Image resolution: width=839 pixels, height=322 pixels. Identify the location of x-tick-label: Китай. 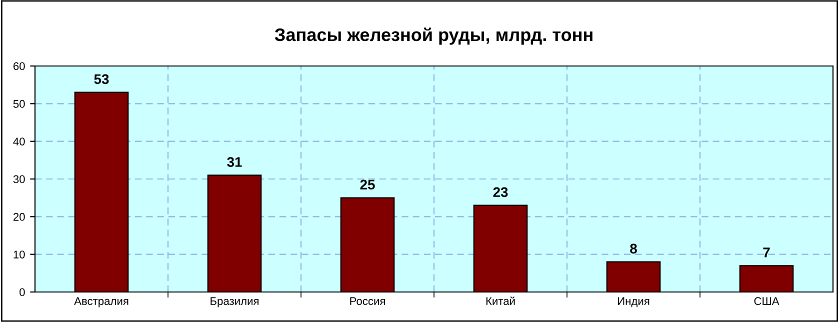
(500, 301).